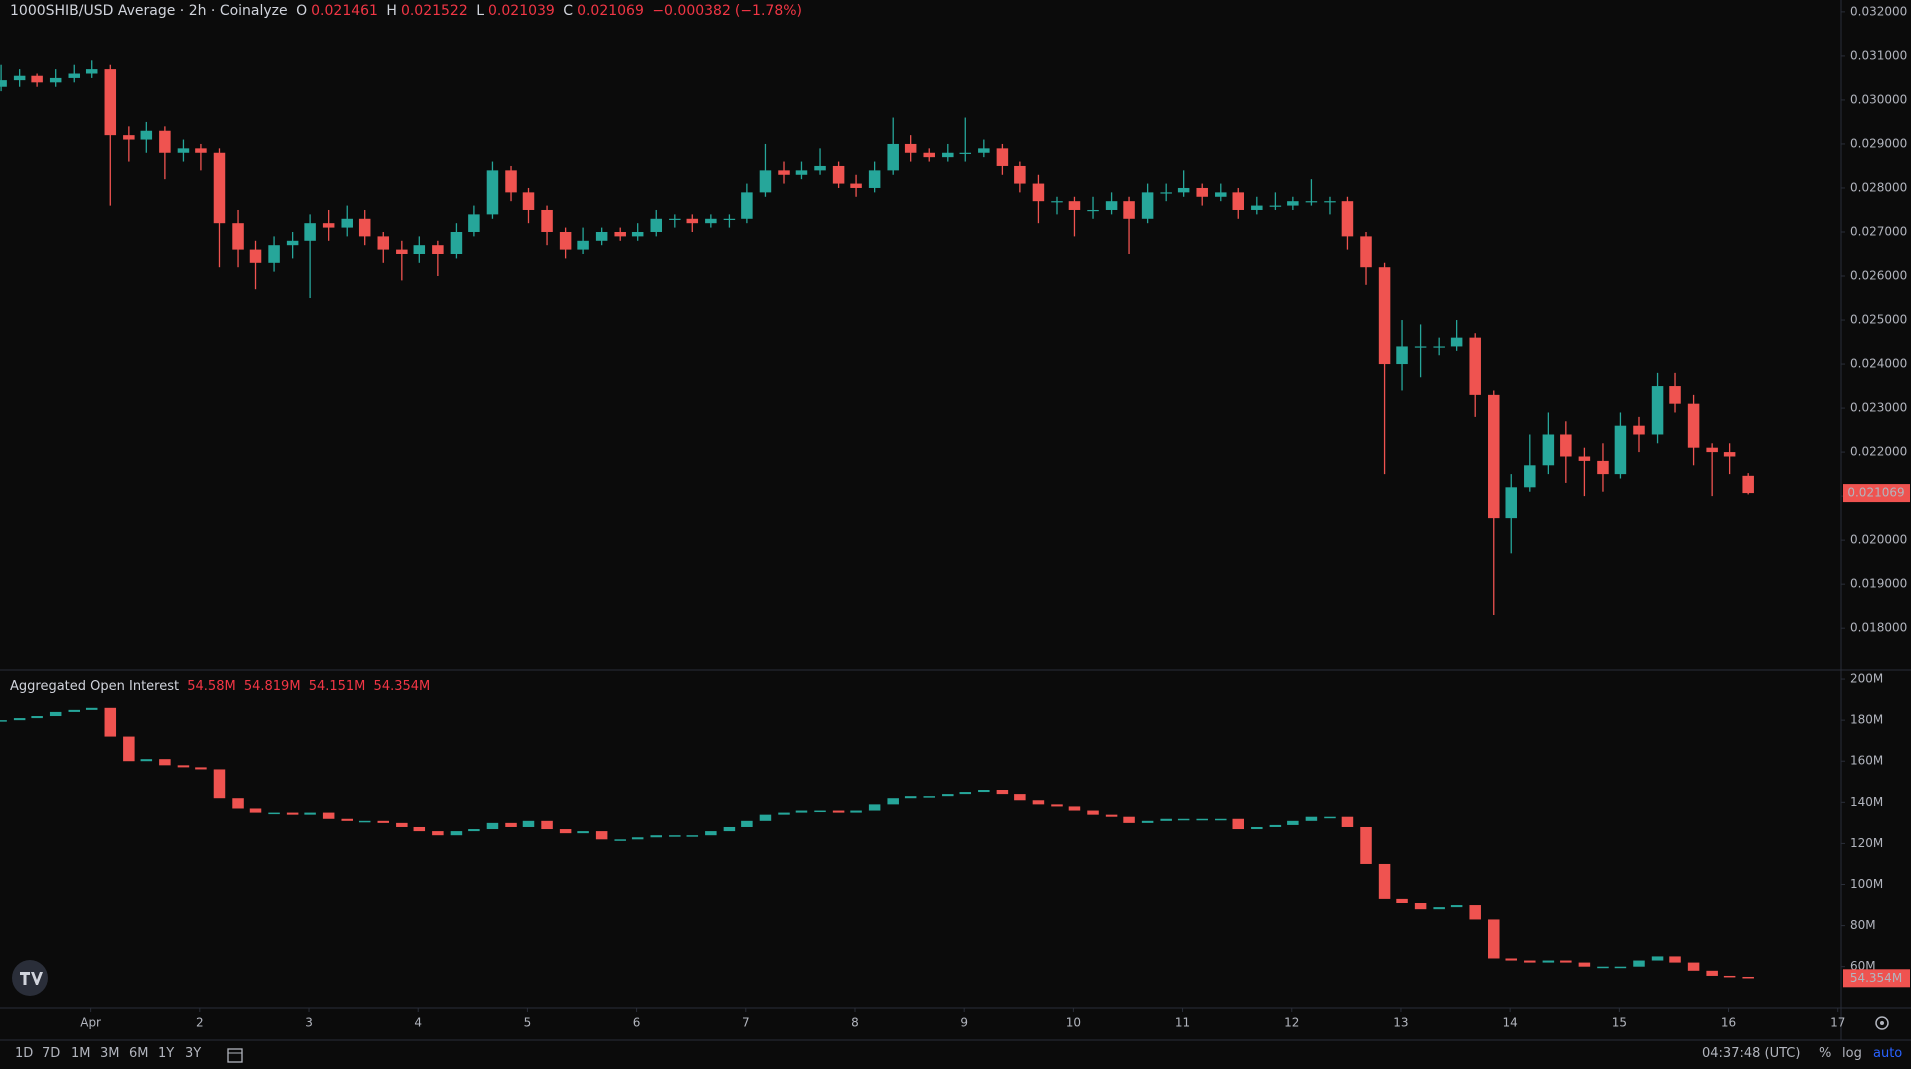  I want to click on ohlc-key: C, so click(568, 11).